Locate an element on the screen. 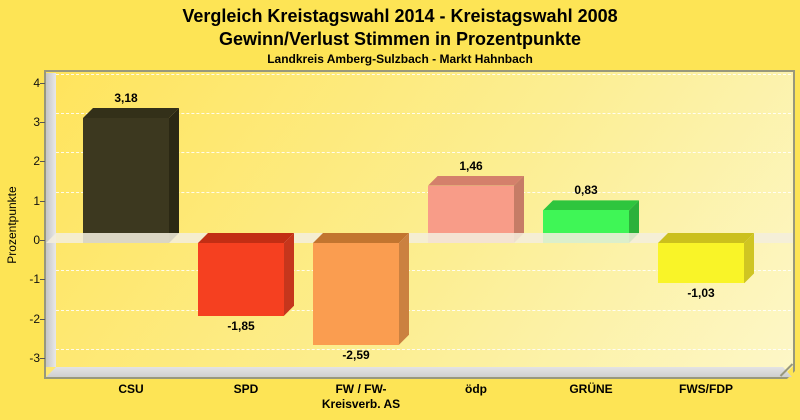 This screenshot has height=420, width=800. x-category-label: ödp is located at coordinates (476, 389).